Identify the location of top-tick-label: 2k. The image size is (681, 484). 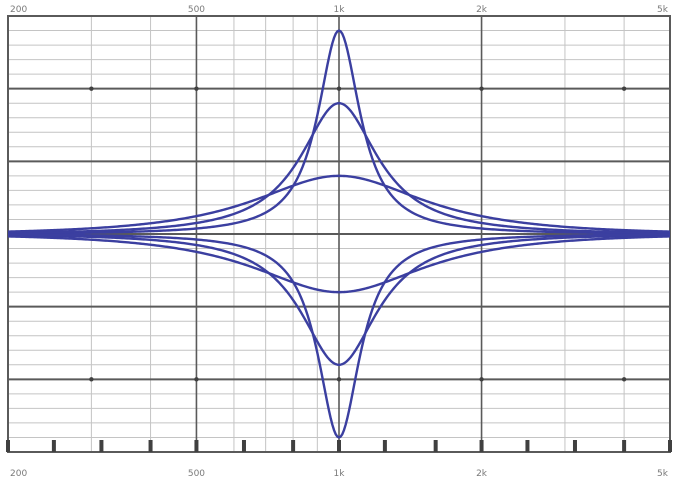
(482, 10).